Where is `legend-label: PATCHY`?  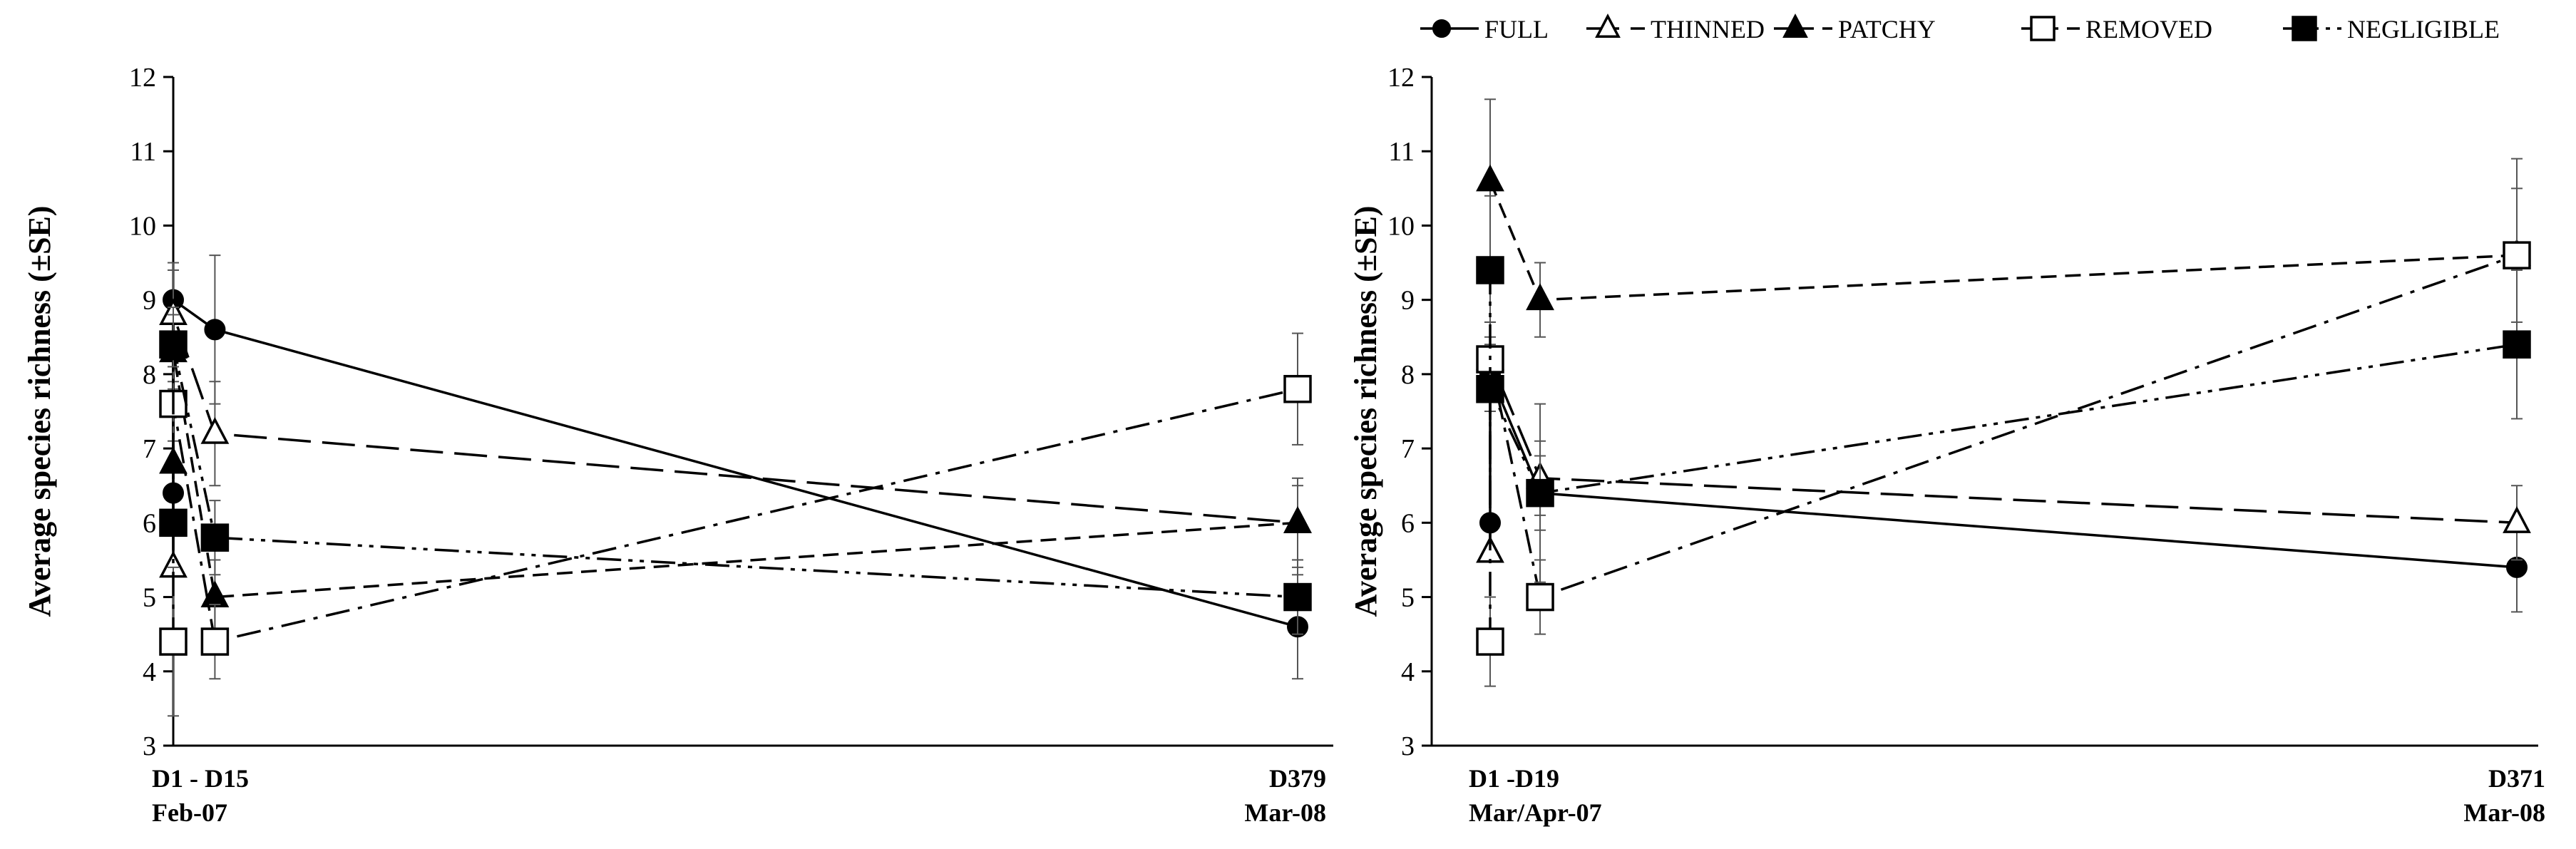 legend-label: PATCHY is located at coordinates (1887, 29).